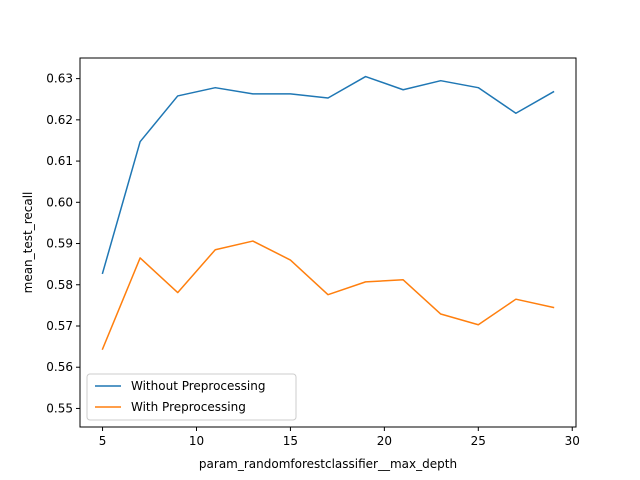 The width and height of the screenshot is (640, 480). What do you see at coordinates (59, 408) in the screenshot?
I see `y-tick-label: 0.55` at bounding box center [59, 408].